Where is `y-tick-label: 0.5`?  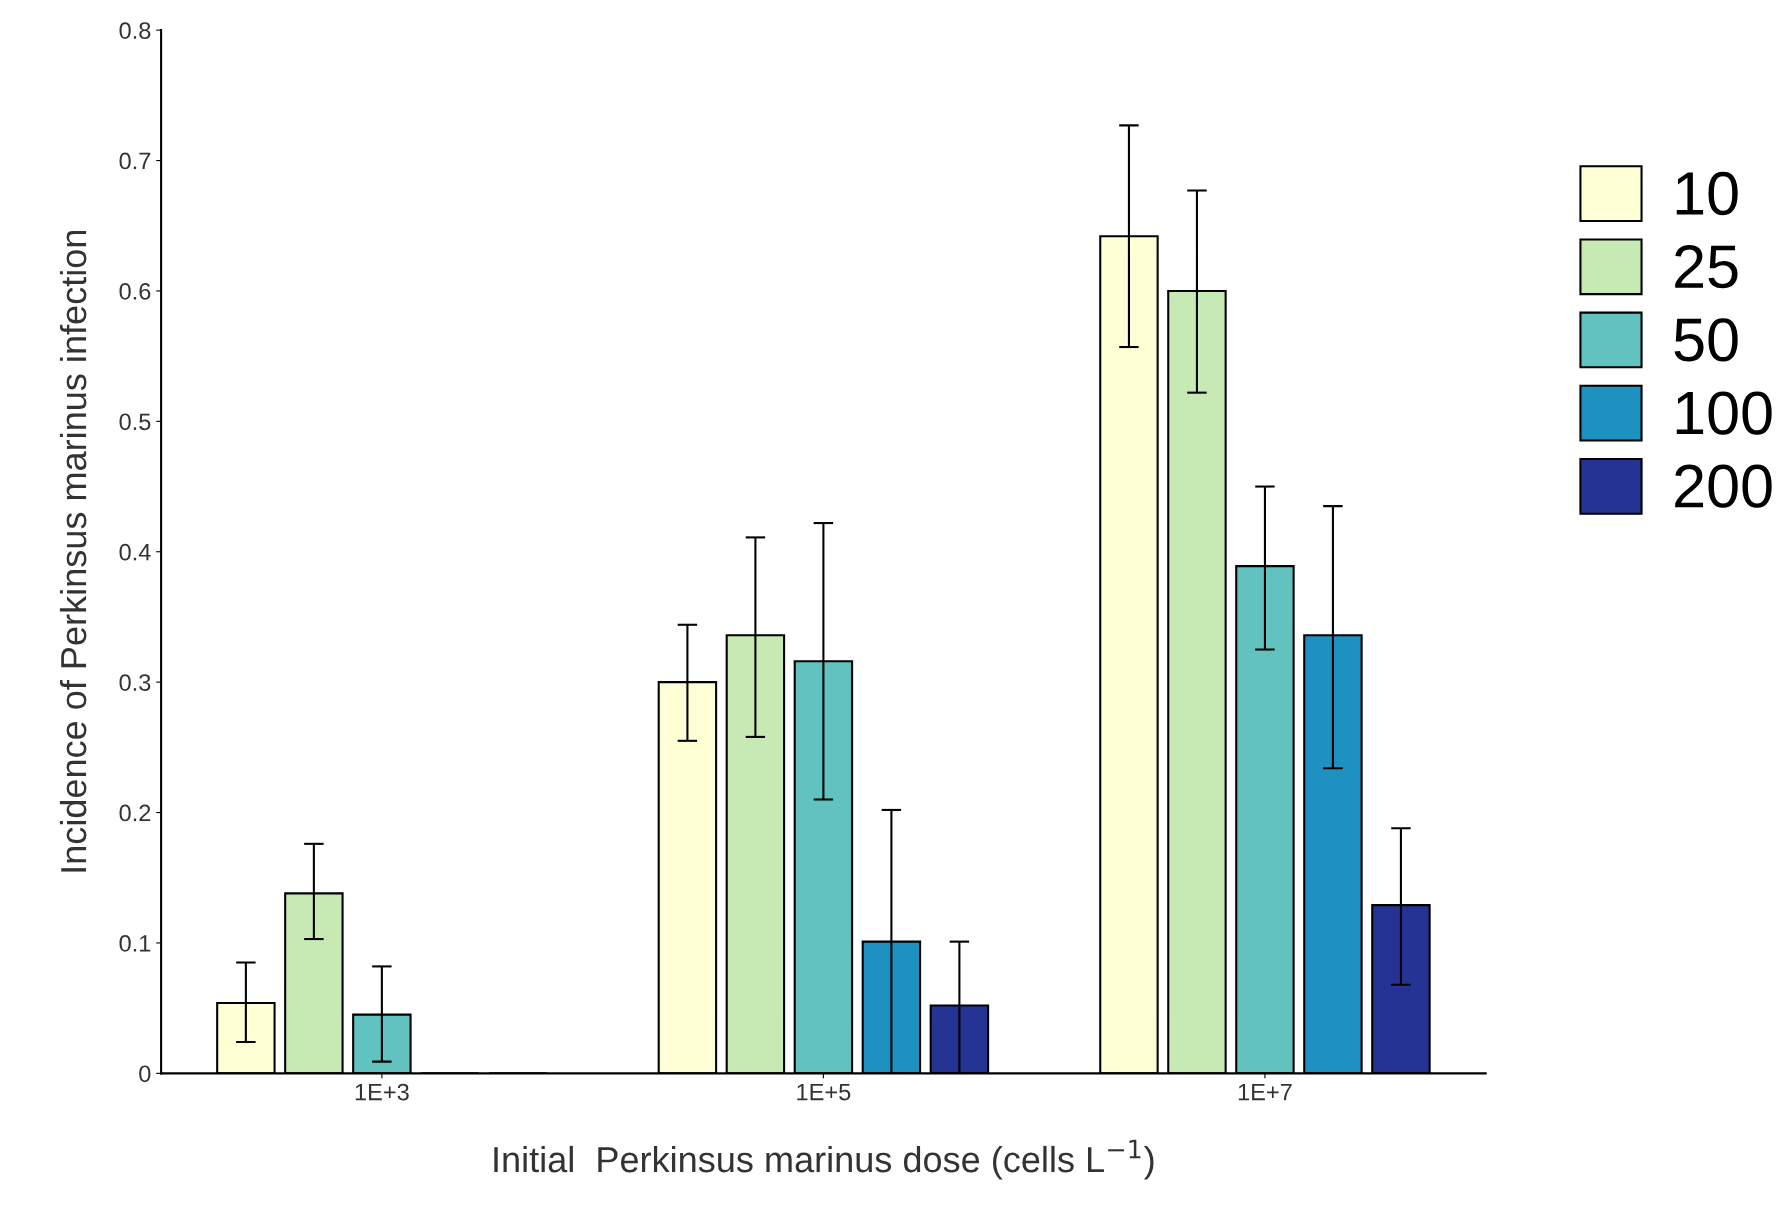
y-tick-label: 0.5 is located at coordinates (135, 422).